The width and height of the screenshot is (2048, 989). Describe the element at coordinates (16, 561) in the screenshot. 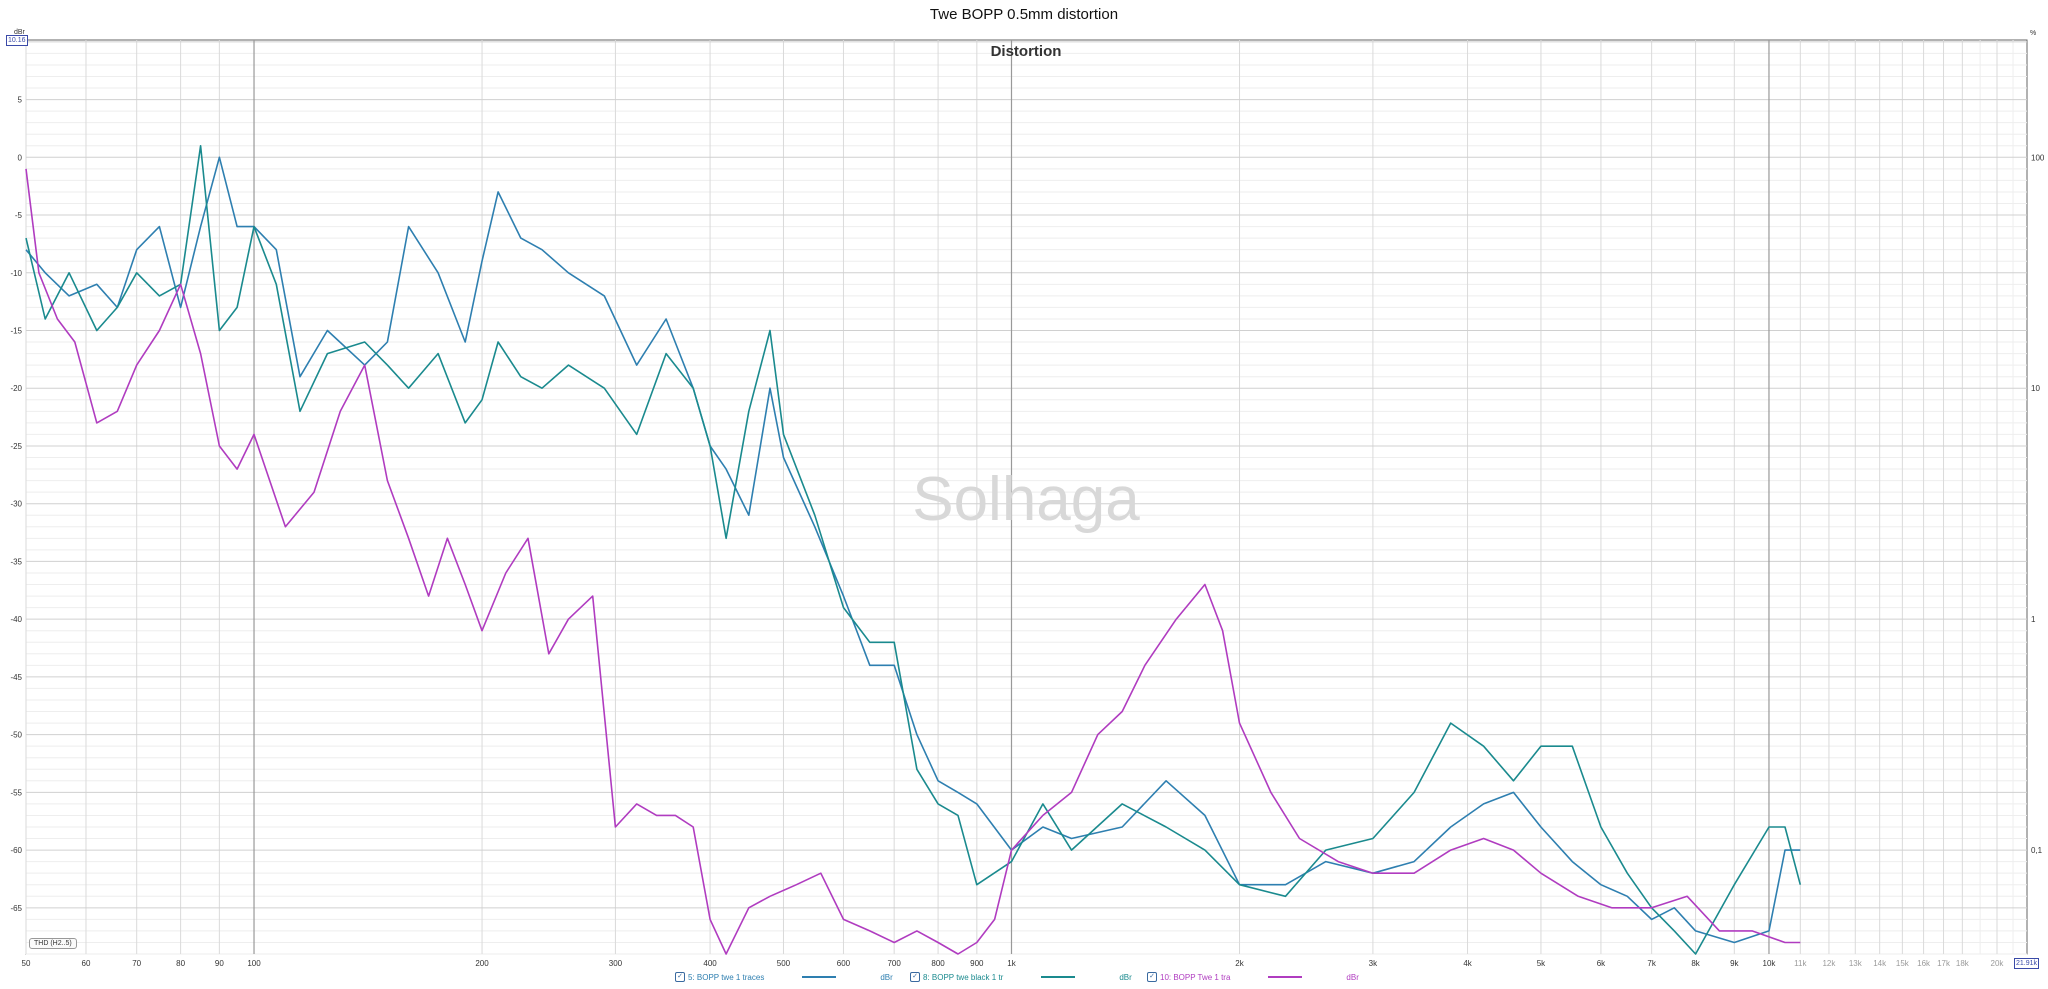

I see `y-tick-label: -35` at that location.